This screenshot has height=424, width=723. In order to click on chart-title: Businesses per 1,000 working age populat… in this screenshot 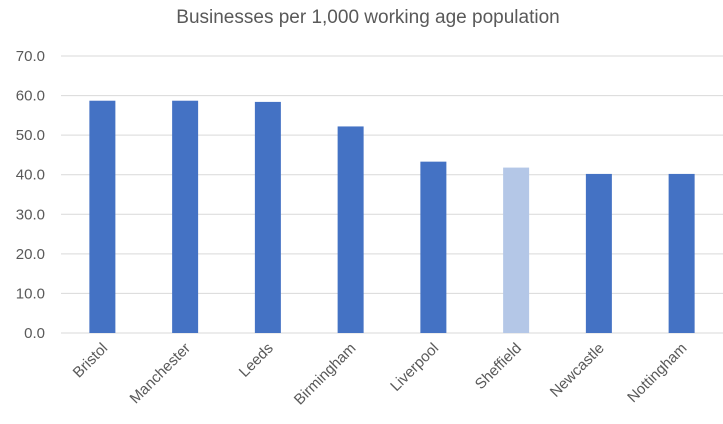, I will do `click(367, 17)`.